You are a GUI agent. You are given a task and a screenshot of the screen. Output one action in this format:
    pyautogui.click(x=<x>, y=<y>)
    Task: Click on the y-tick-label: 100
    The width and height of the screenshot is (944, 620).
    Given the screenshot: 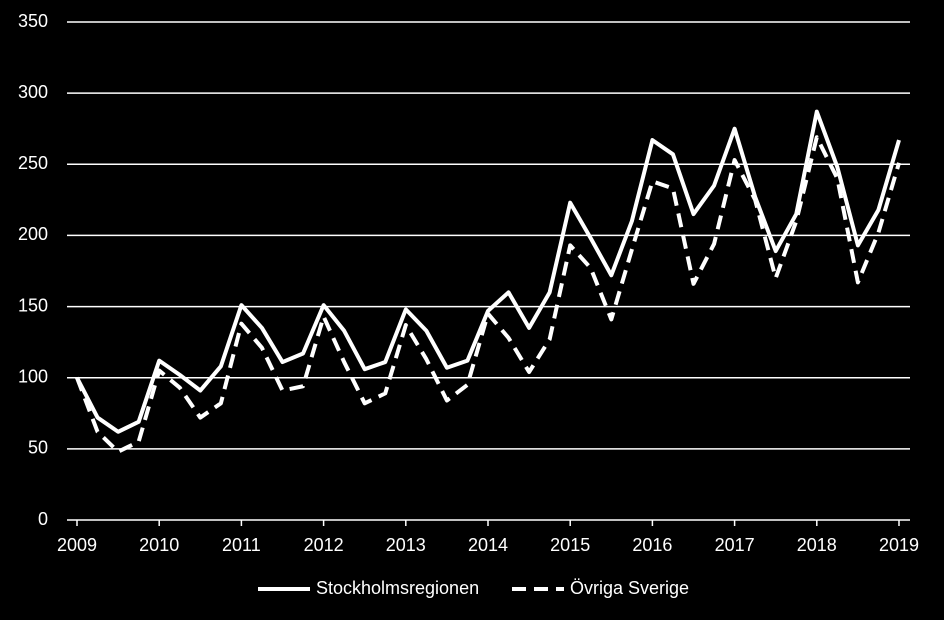 What is the action you would take?
    pyautogui.click(x=33, y=376)
    